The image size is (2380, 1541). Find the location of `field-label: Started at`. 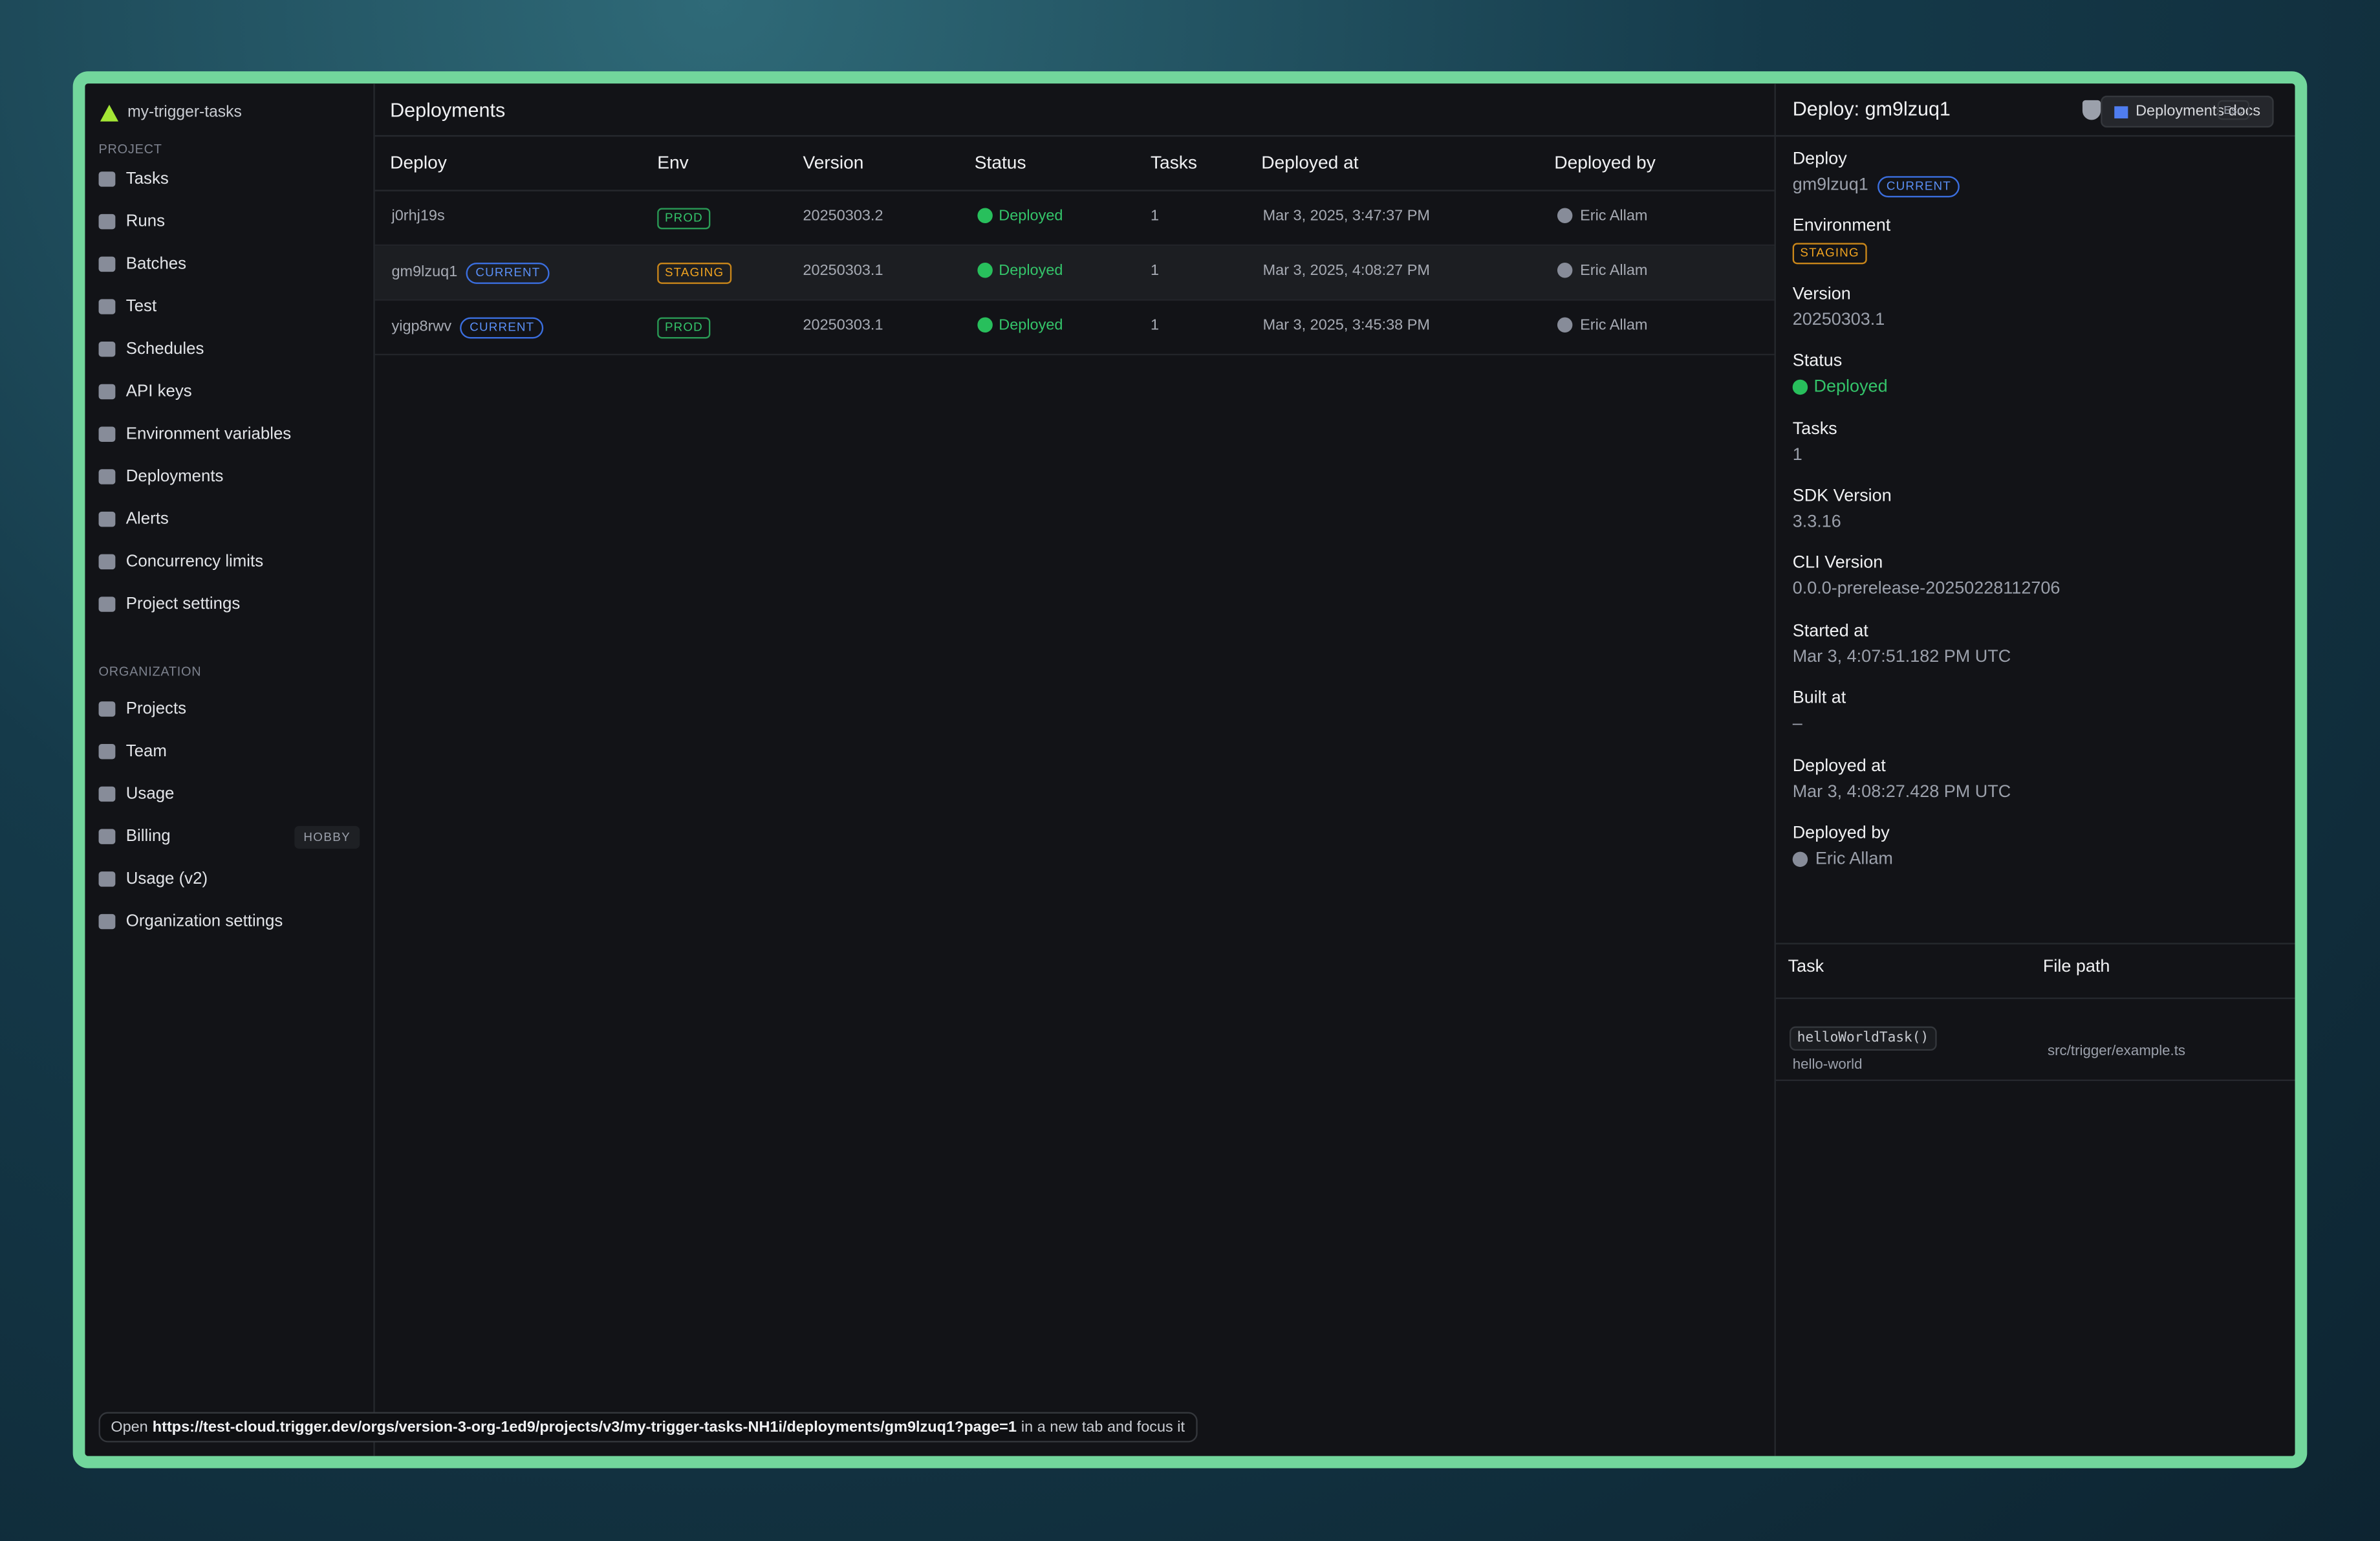

field-label: Started at is located at coordinates (1830, 631).